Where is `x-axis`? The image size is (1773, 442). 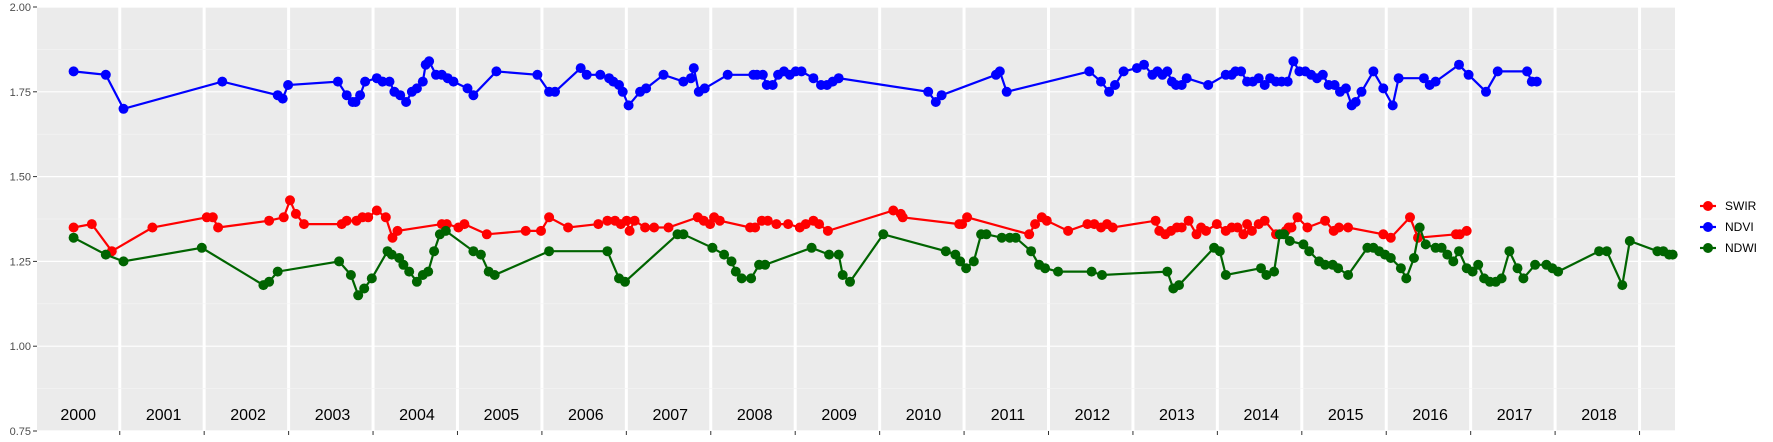
x-axis is located at coordinates (880, 433).